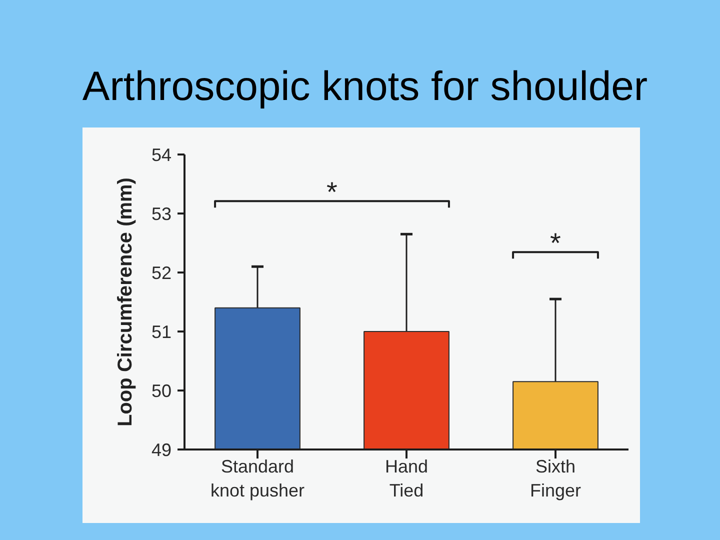 Image resolution: width=720 pixels, height=540 pixels. Describe the element at coordinates (125, 302) in the screenshot. I see `y-axis-title: Loop Circumference (mm)` at that location.